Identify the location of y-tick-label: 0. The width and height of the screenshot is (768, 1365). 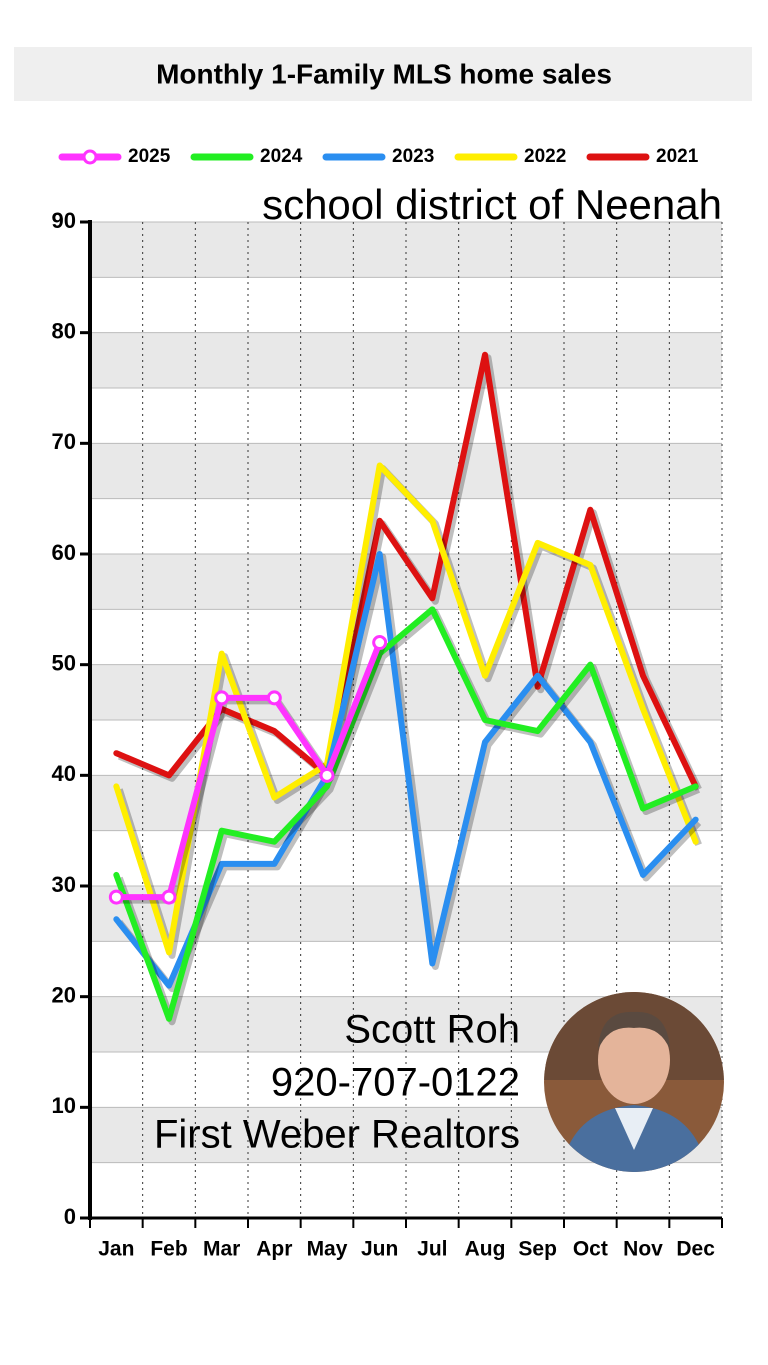
(70, 1216).